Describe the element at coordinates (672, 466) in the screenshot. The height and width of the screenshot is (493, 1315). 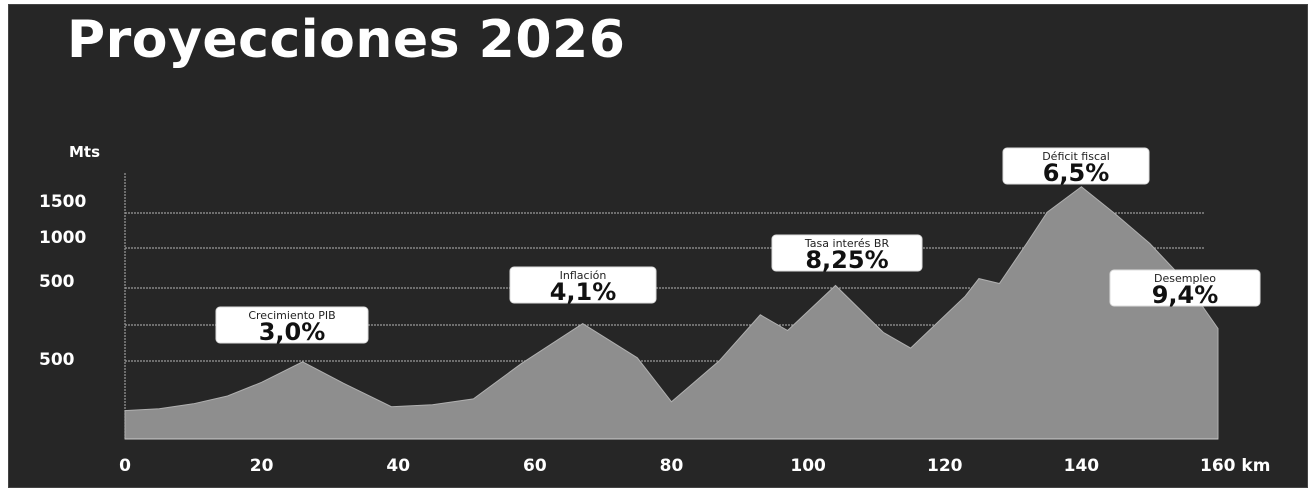
I see `x-tick-label: 80` at that location.